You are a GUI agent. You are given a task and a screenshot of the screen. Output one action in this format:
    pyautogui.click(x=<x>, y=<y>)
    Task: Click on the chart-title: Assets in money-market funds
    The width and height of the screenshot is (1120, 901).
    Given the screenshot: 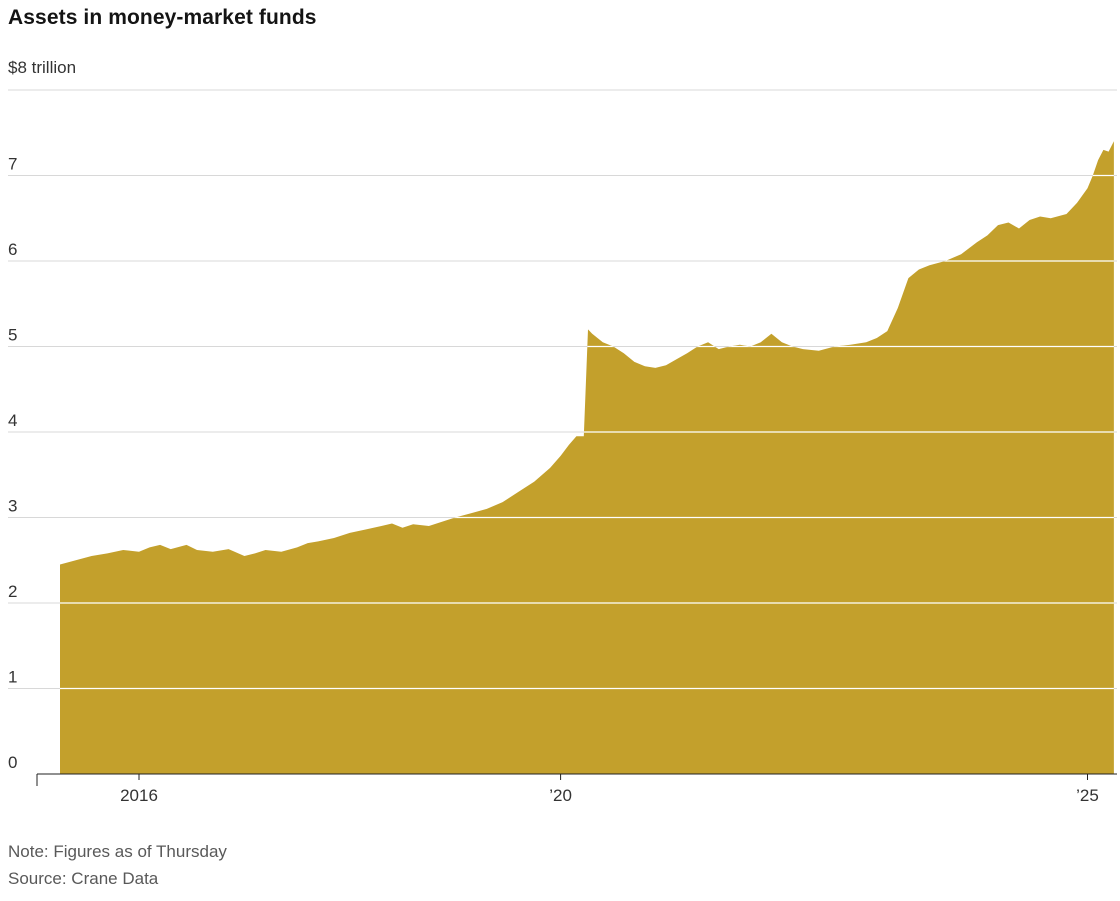 What is the action you would take?
    pyautogui.click(x=162, y=17)
    